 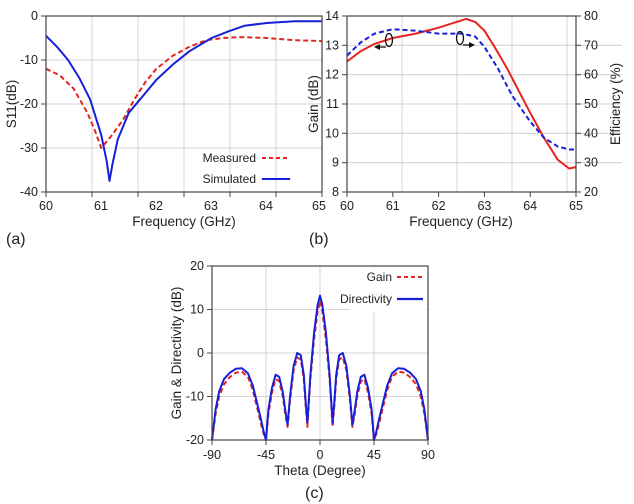 I want to click on chart-c-ytick: -10, so click(x=195, y=397).